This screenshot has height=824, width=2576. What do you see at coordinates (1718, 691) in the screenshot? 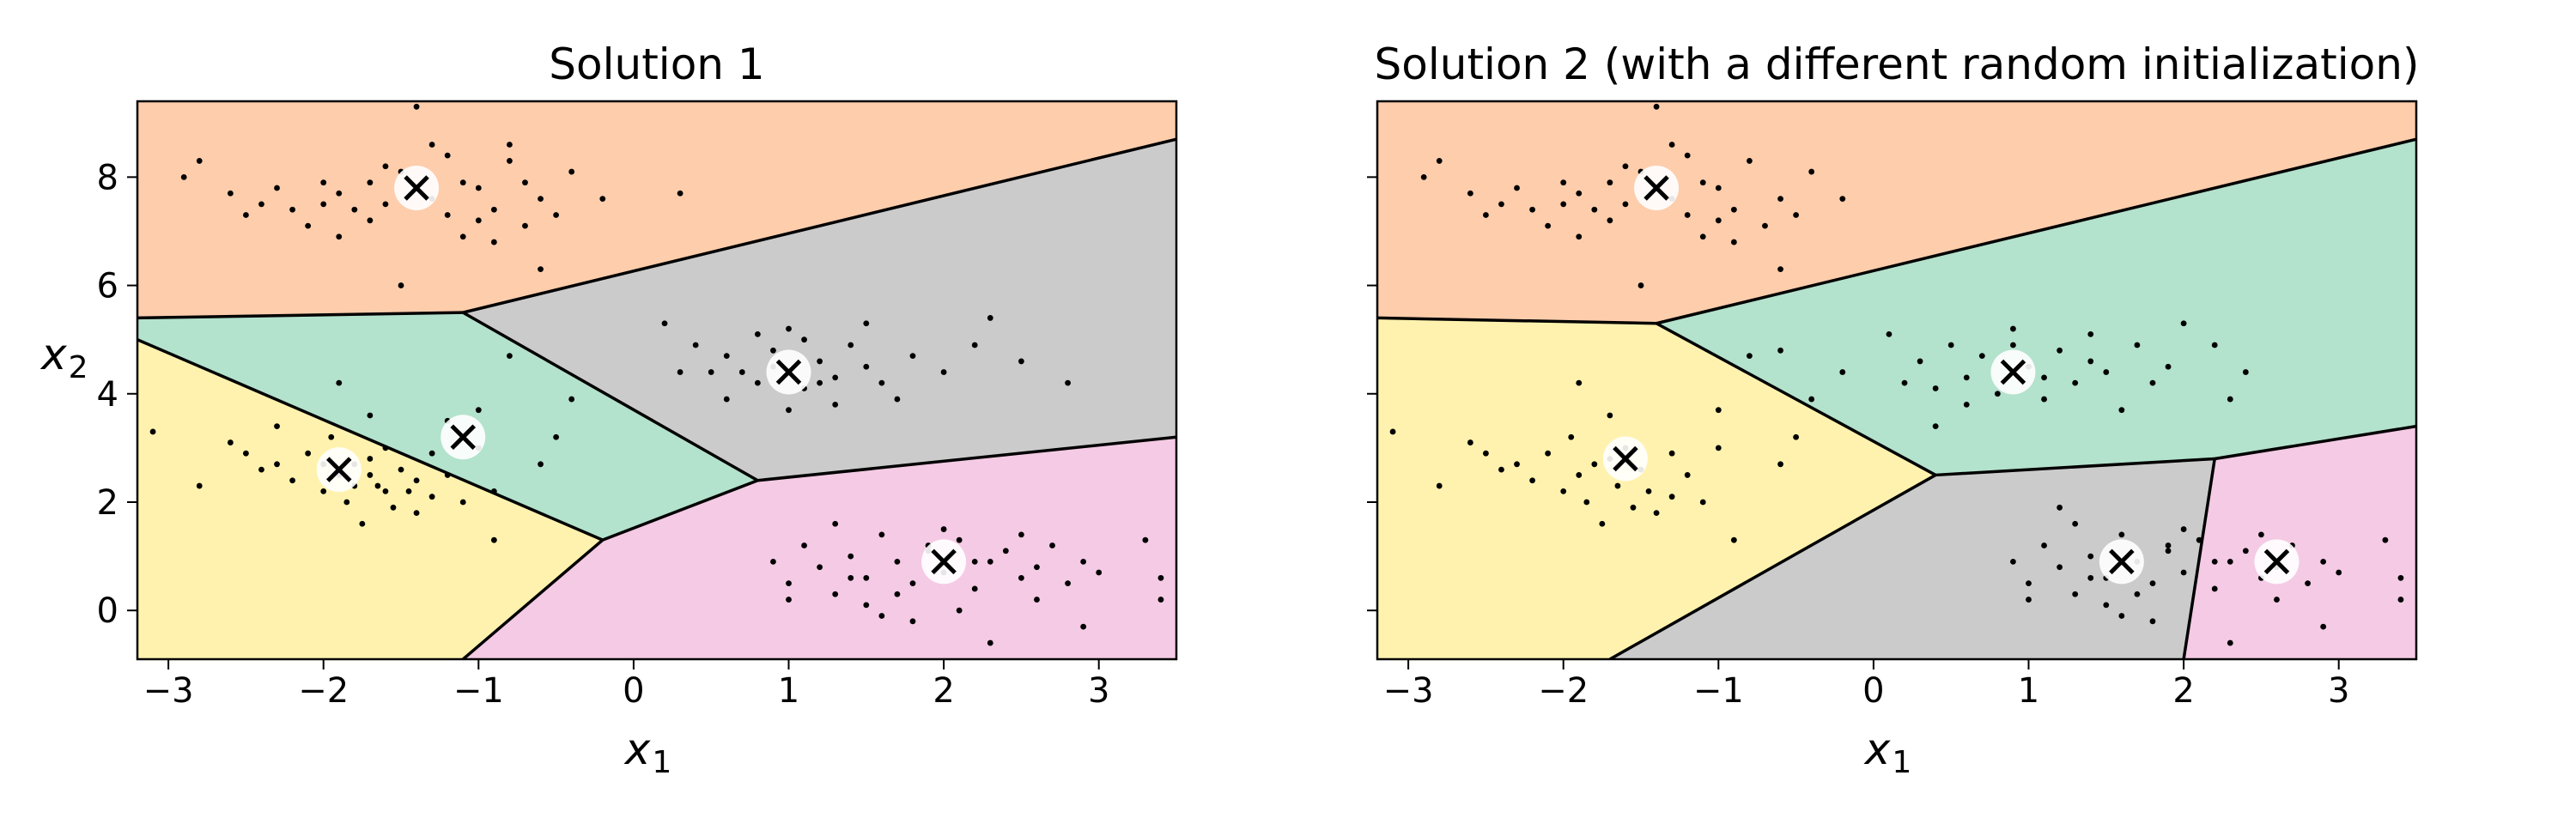
I see `x-tick-label: −1` at bounding box center [1718, 691].